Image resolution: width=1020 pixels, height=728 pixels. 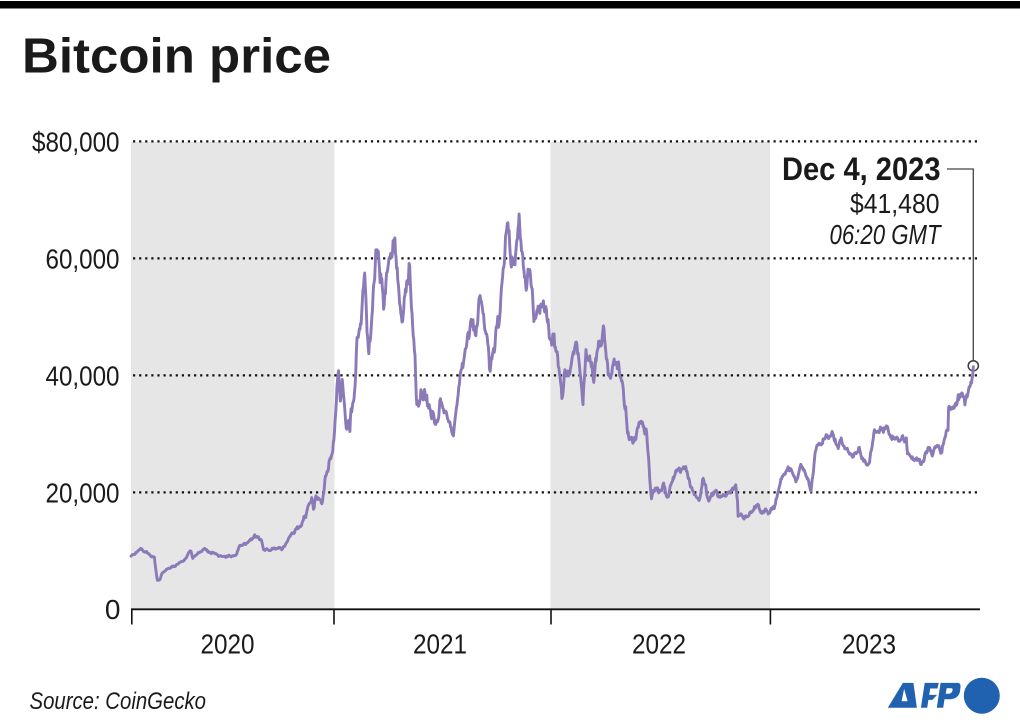 What do you see at coordinates (228, 644) in the screenshot?
I see `svg-text: 2020` at bounding box center [228, 644].